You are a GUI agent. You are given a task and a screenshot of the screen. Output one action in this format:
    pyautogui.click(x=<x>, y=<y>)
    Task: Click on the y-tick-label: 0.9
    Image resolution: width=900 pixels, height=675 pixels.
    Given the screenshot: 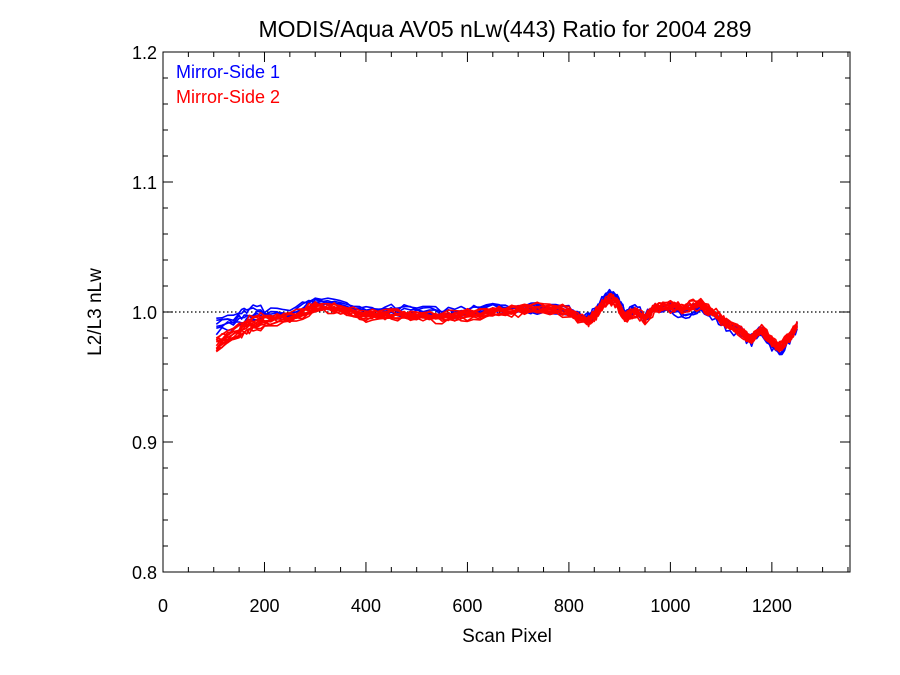 What is the action you would take?
    pyautogui.click(x=144, y=443)
    